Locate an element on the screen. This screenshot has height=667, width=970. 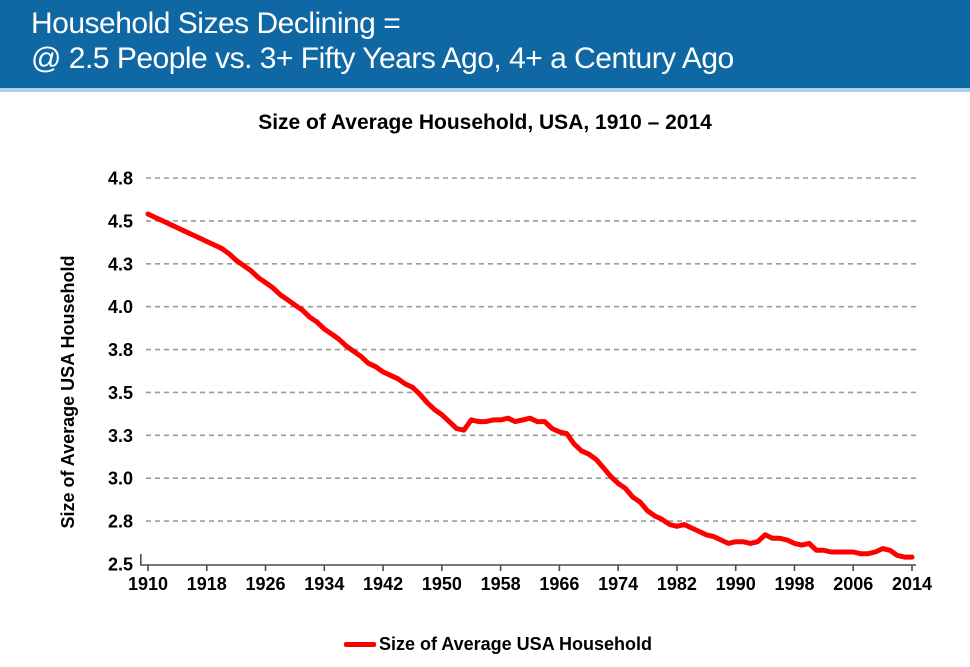
x-tick-label: 1910 is located at coordinates (148, 584).